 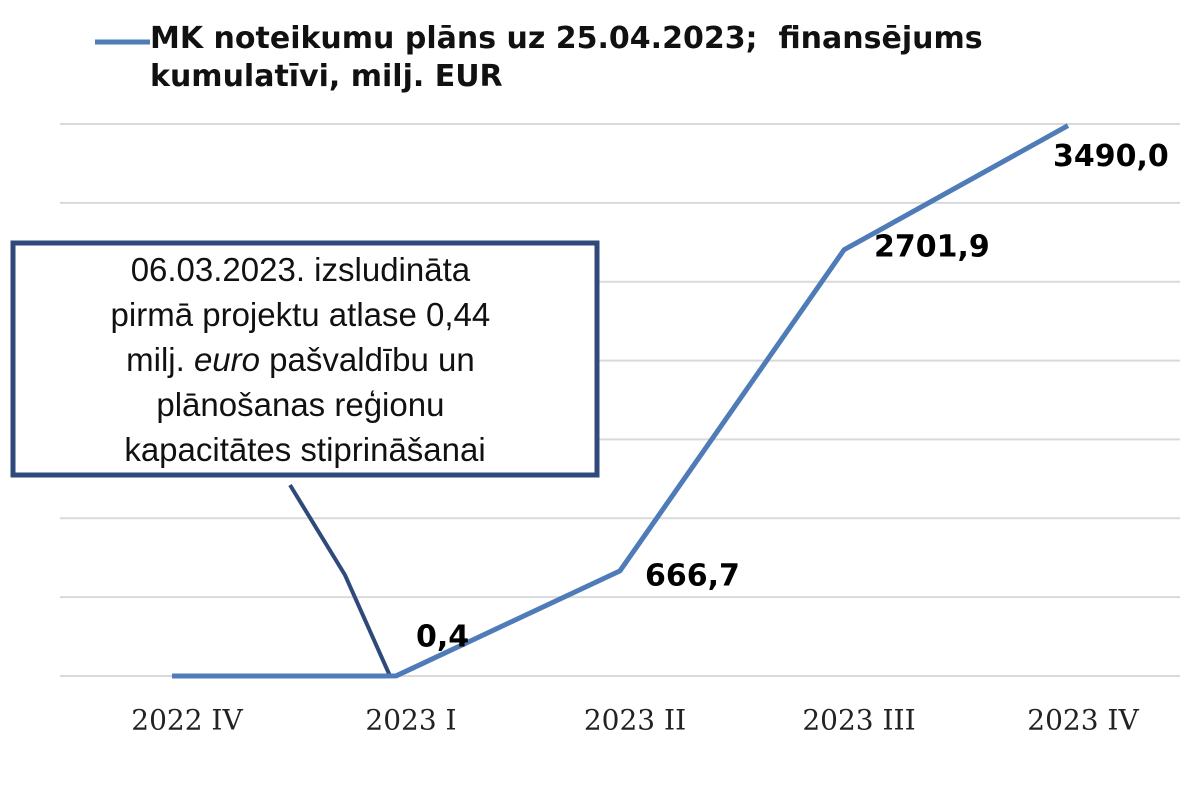 What do you see at coordinates (300, 404) in the screenshot?
I see `annotation-line: plānošanas reģionu` at bounding box center [300, 404].